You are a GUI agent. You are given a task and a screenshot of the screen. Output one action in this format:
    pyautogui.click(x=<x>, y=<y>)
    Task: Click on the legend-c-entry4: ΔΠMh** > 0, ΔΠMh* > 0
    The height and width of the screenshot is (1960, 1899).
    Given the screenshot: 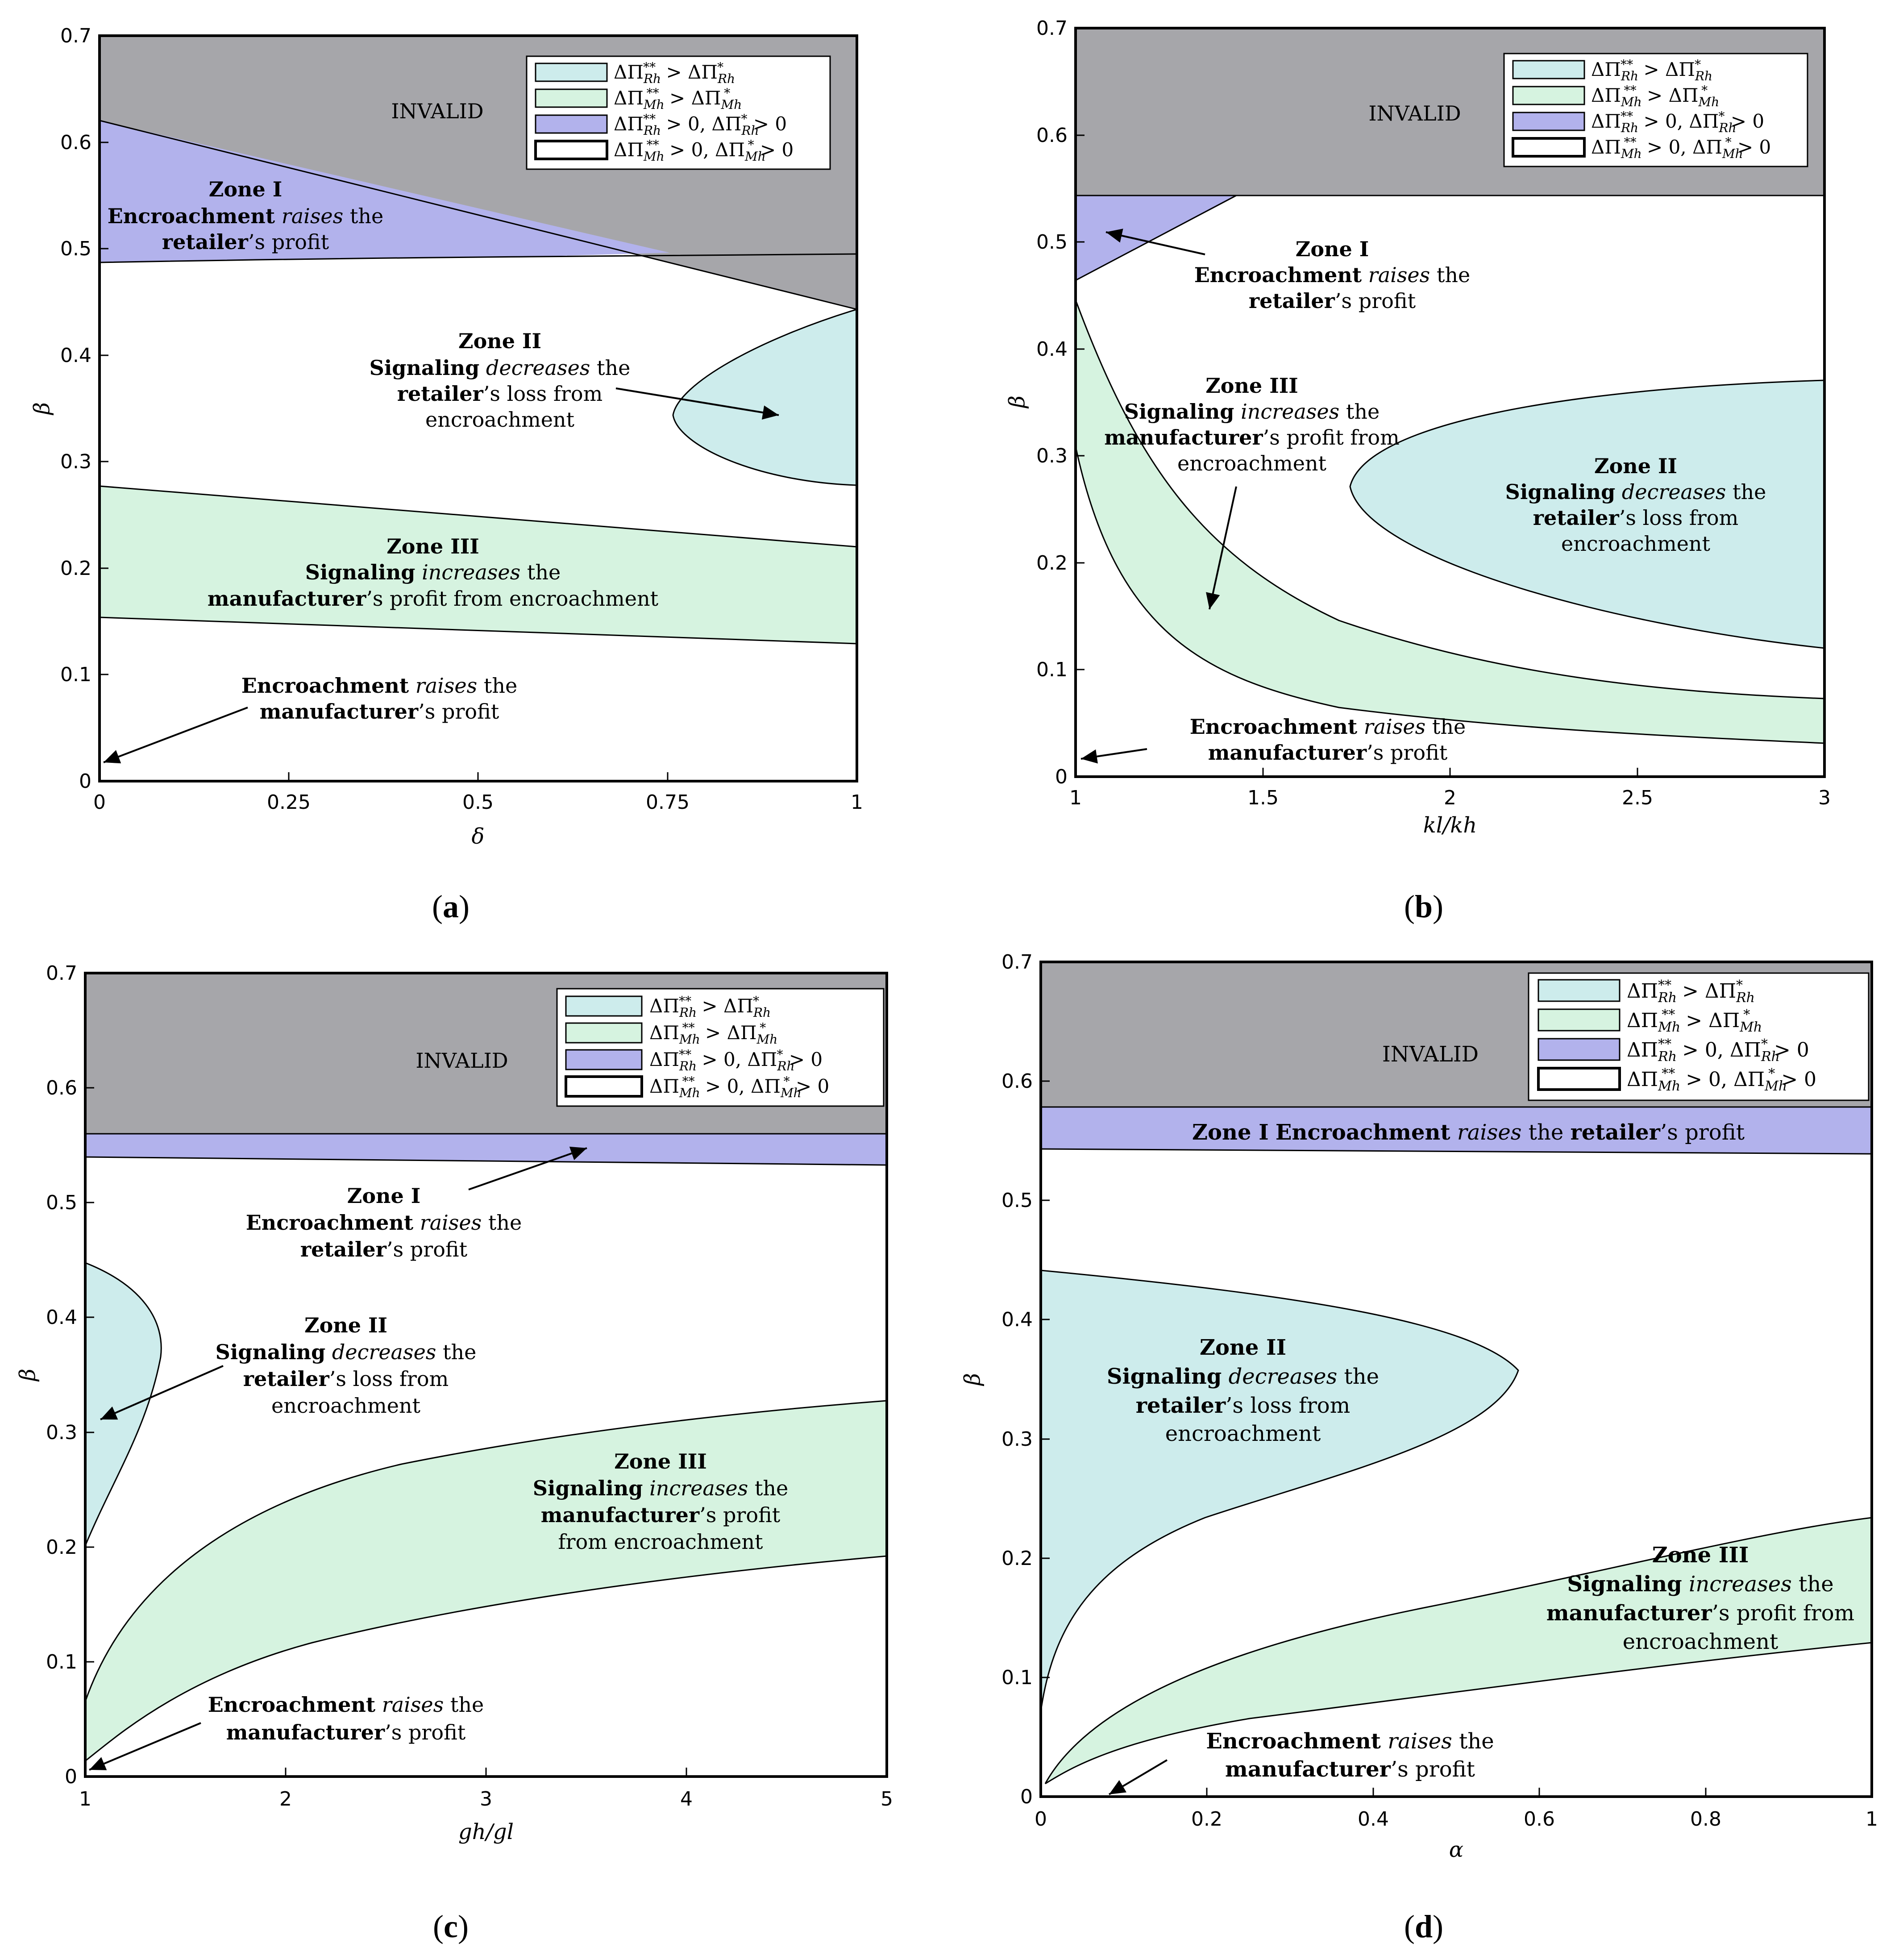 What is the action you would take?
    pyautogui.click(x=739, y=1087)
    